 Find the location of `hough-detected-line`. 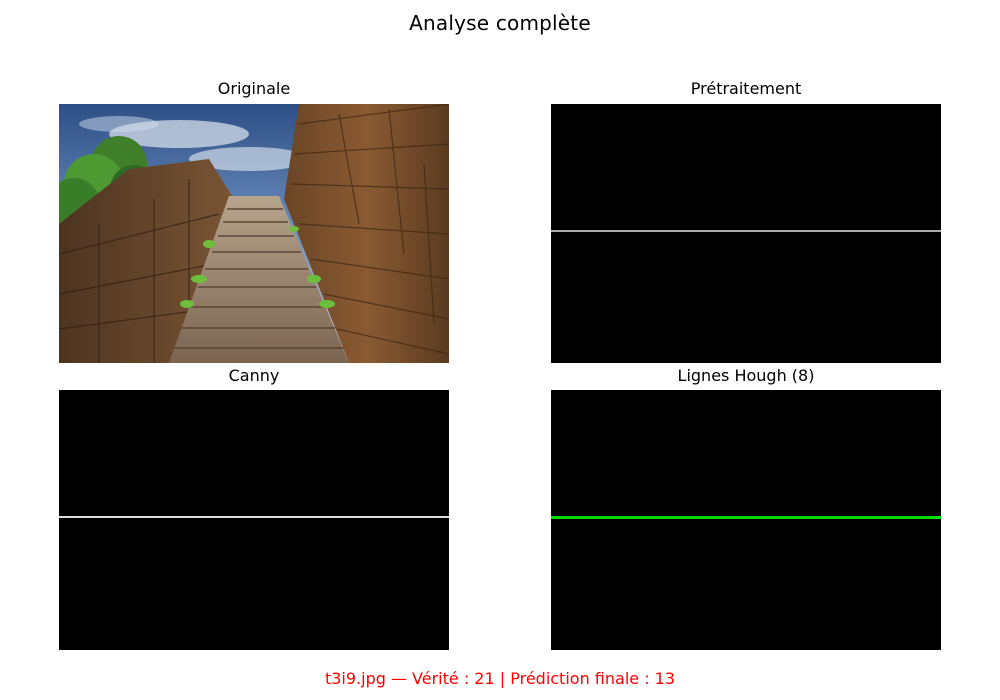

hough-detected-line is located at coordinates (746, 517).